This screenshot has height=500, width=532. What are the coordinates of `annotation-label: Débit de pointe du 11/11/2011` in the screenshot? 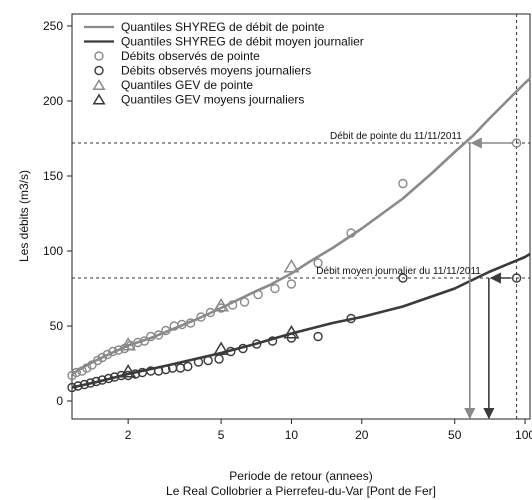 It's located at (396, 136).